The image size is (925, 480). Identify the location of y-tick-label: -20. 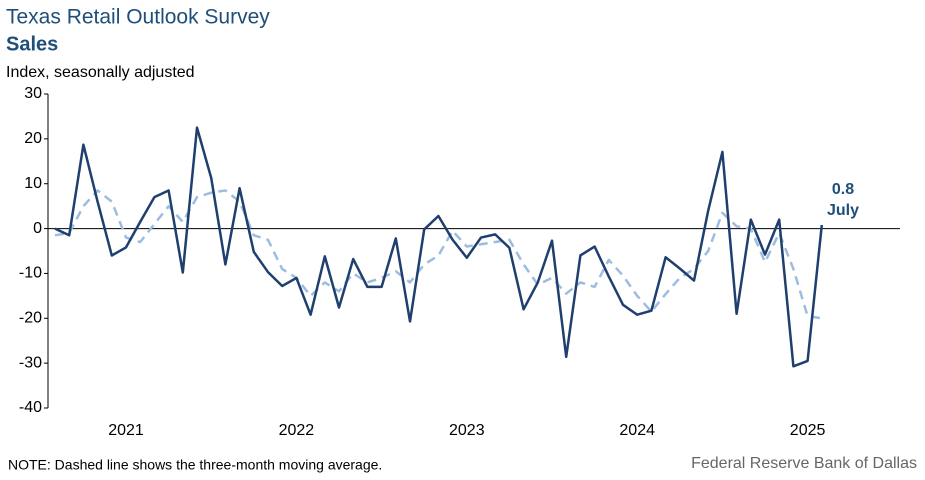
(30, 318).